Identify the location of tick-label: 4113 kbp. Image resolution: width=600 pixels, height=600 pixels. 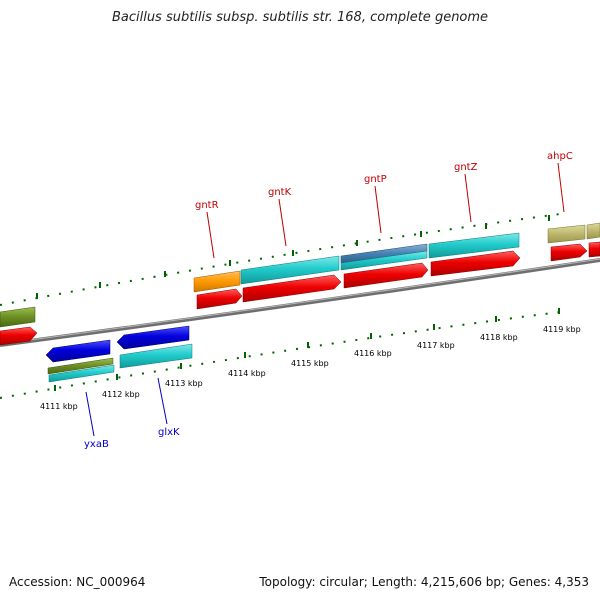
(184, 383).